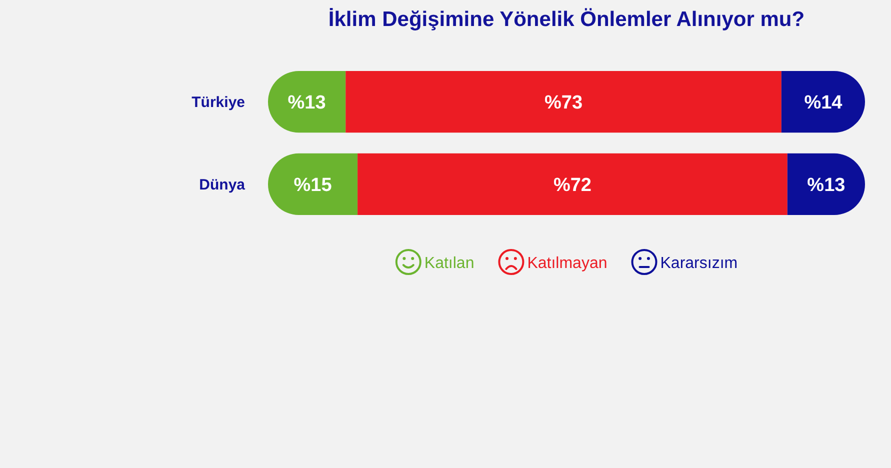  I want to click on data-label: %73, so click(563, 103).